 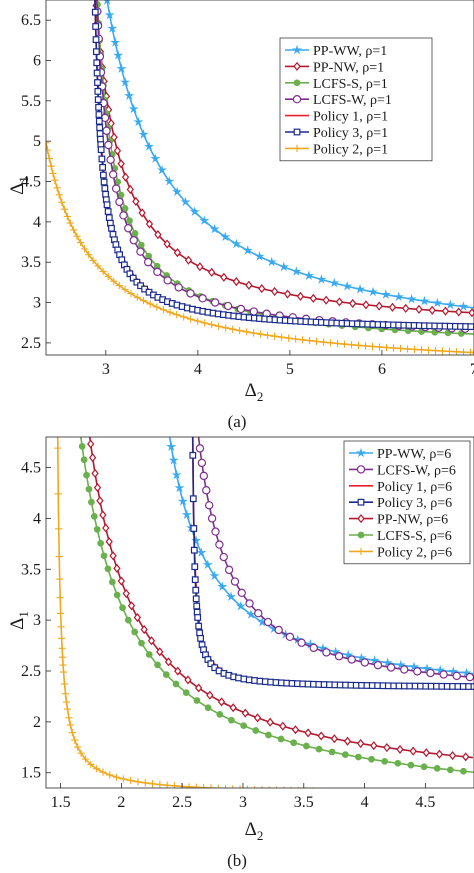 What do you see at coordinates (336, 117) in the screenshot?
I see `legend-item: Policy 1, ρ=1` at bounding box center [336, 117].